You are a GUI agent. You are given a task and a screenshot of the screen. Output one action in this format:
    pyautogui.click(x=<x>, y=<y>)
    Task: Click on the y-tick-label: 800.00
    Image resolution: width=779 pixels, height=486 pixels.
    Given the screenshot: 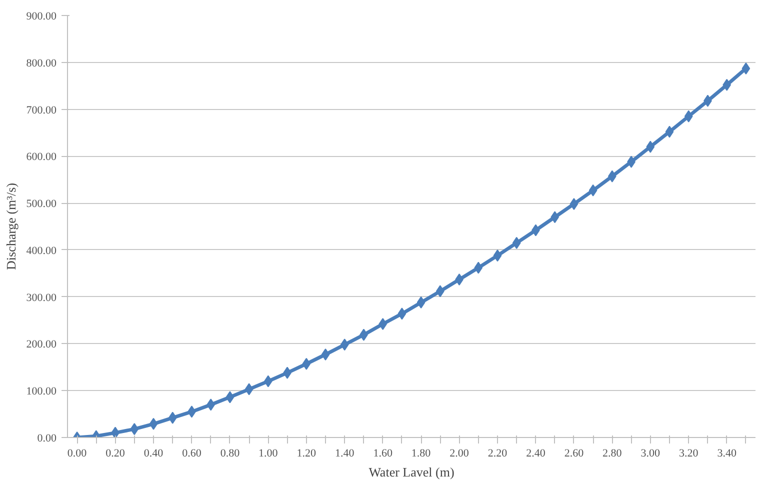 What is the action you would take?
    pyautogui.click(x=41, y=63)
    